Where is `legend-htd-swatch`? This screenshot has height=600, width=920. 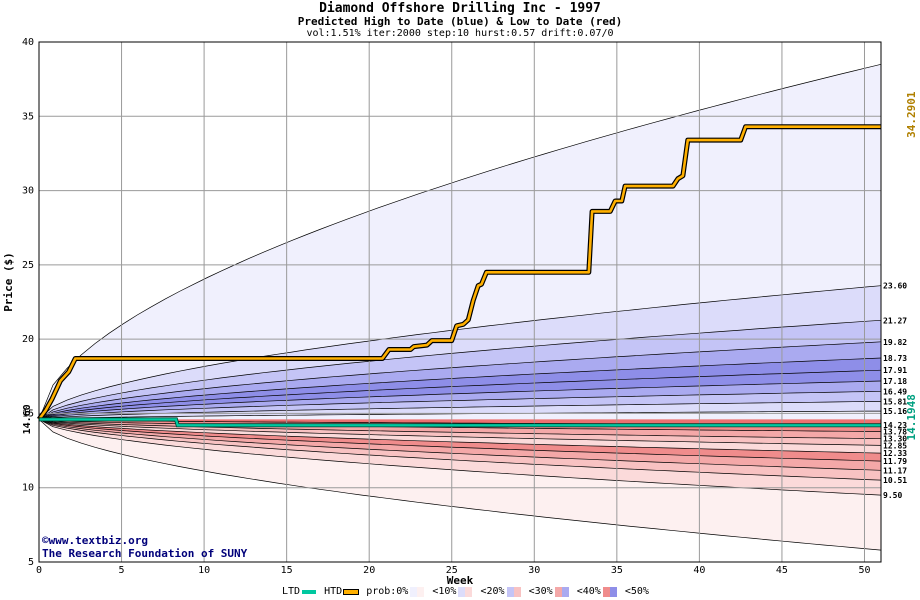
legend-htd-swatch is located at coordinates (351, 591).